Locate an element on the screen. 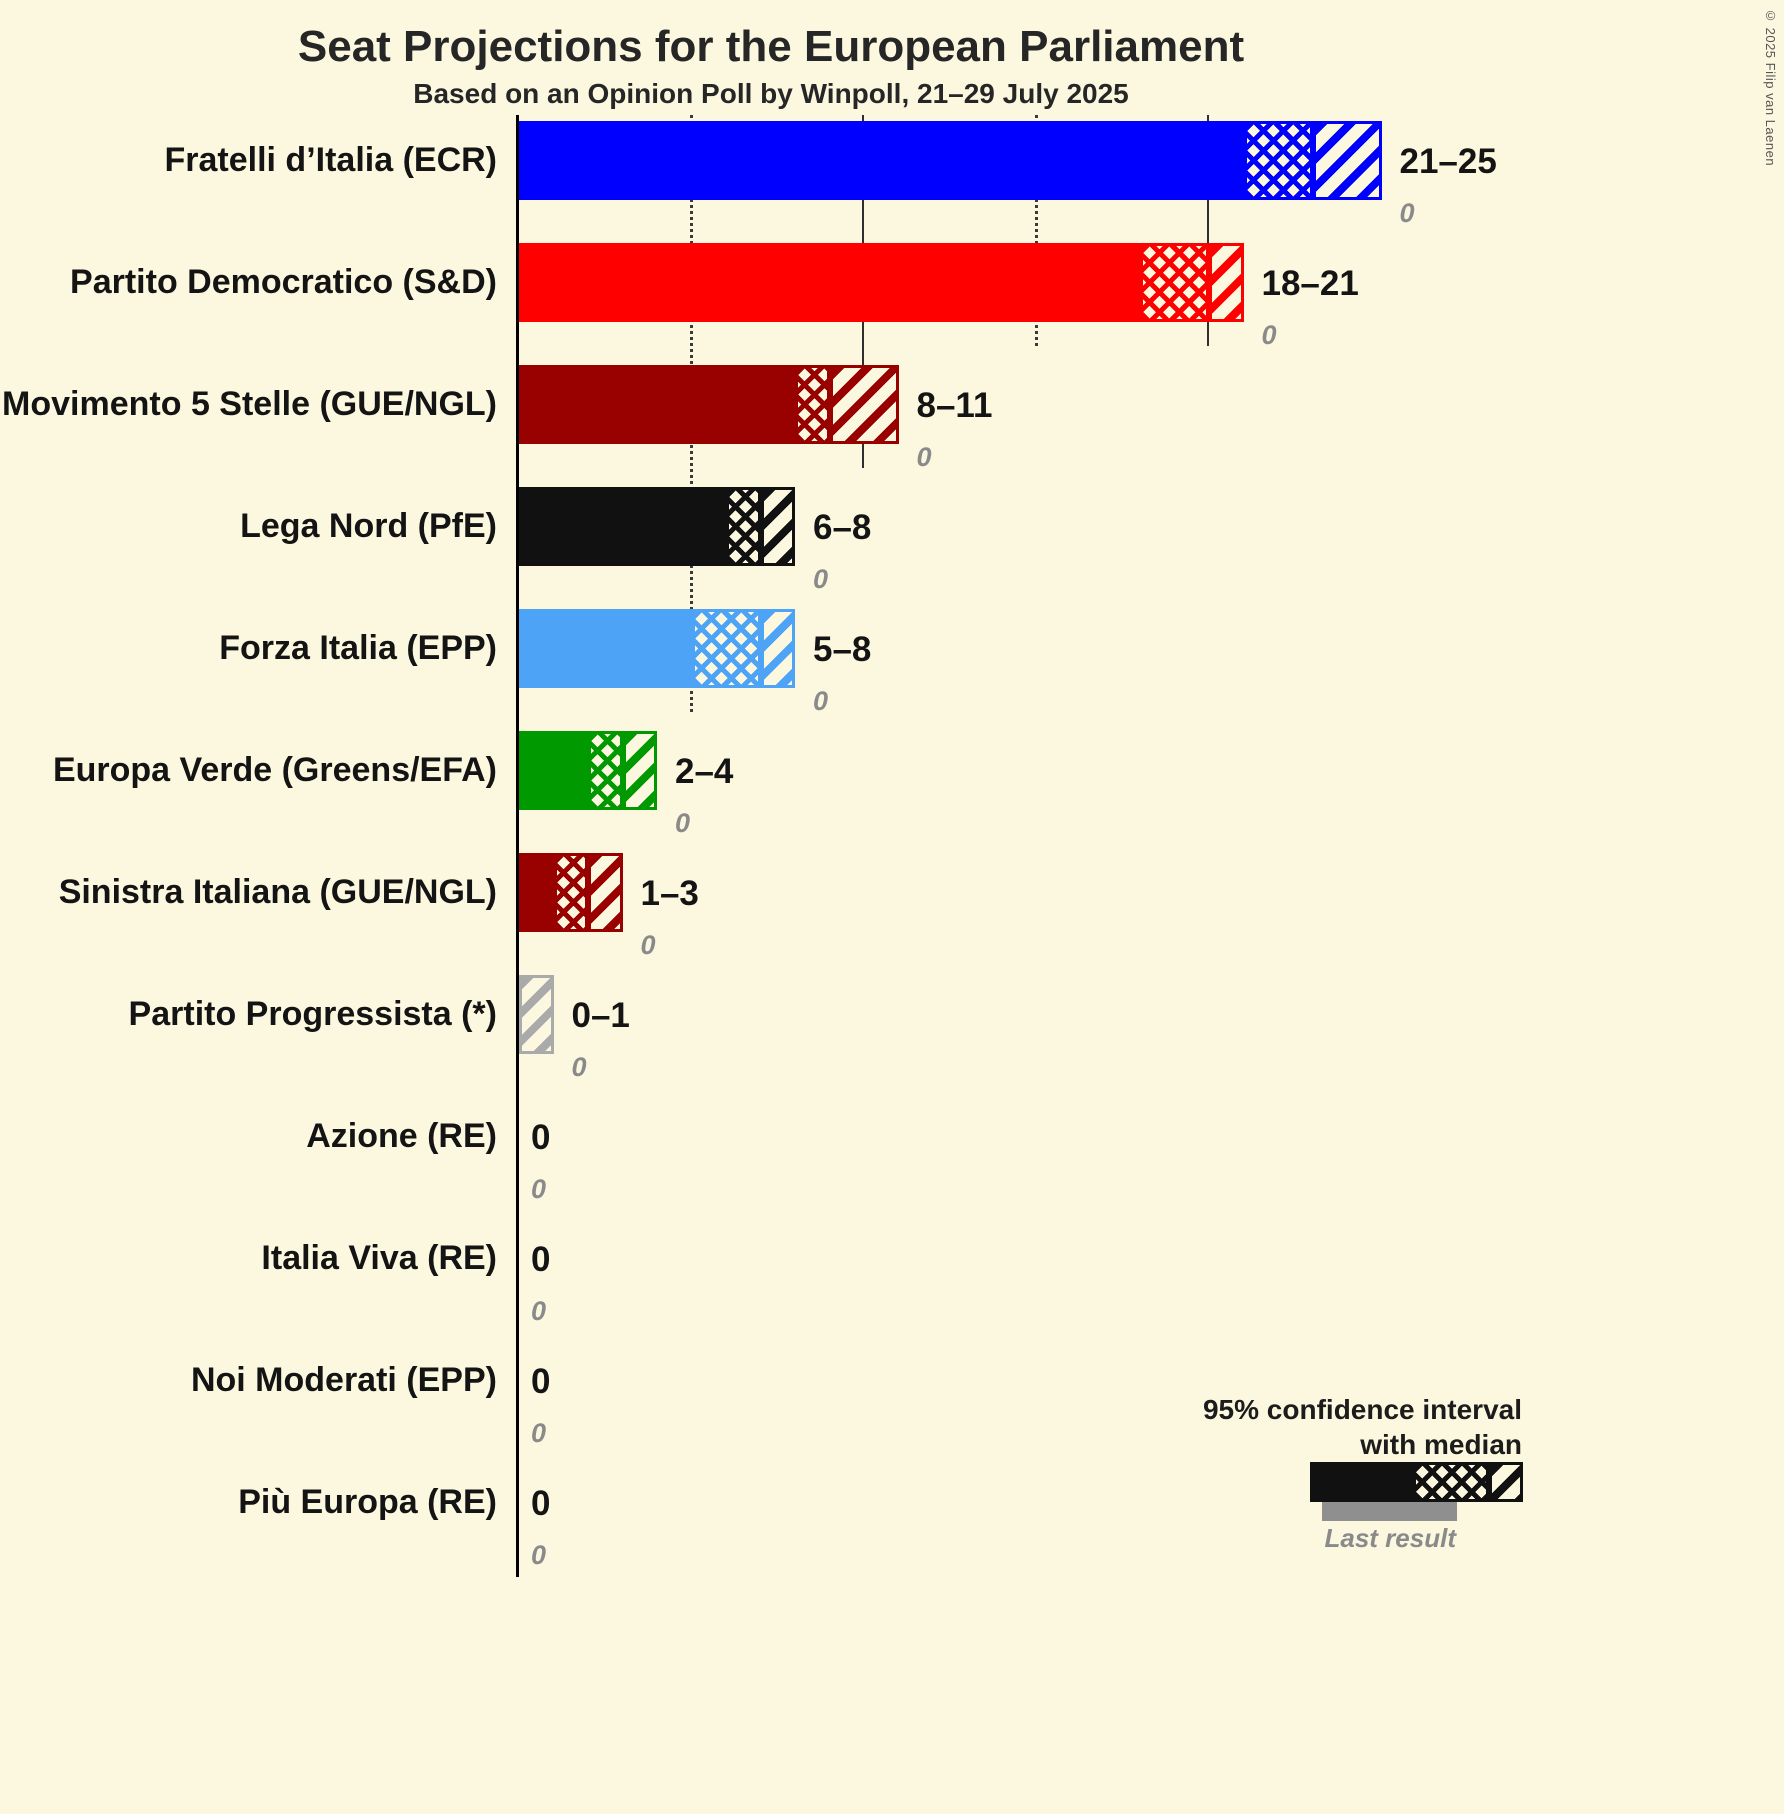  seat-range-label: 0–1 is located at coordinates (600, 1015).